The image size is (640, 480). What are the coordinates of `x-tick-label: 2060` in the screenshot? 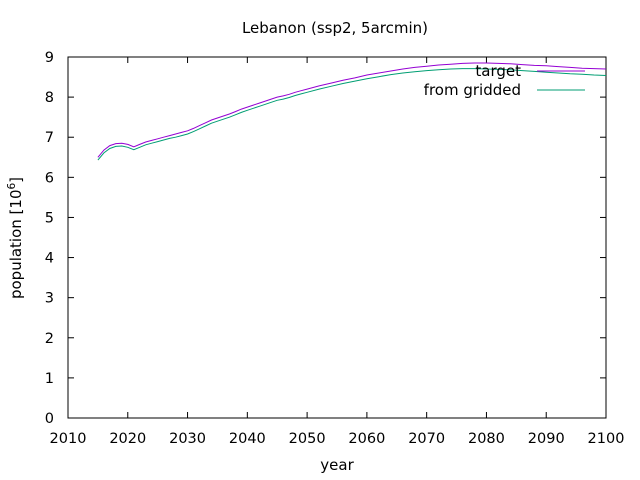 It's located at (366, 439).